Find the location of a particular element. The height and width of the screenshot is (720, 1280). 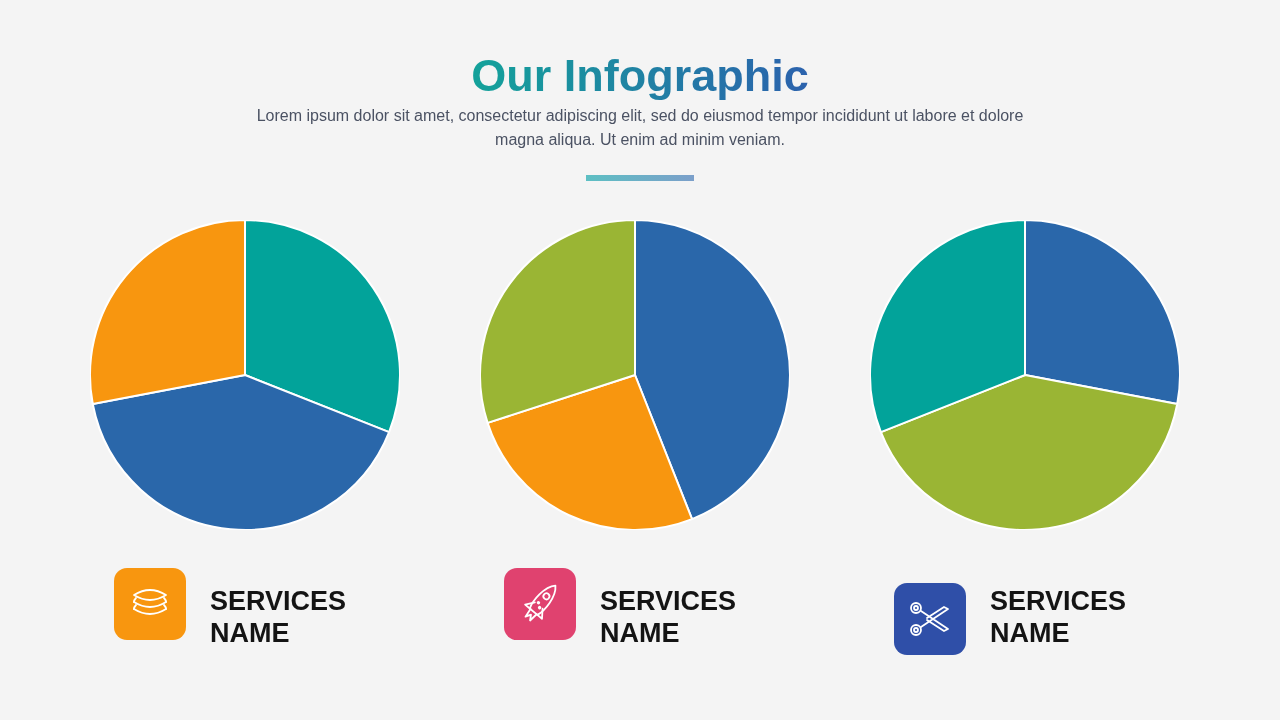

text: Lorem ipsum dolor sit amet, consectetur adipiscing elit, sed do eiusmod tempor incididunt ut labore et dolore magna aliqua. Ut enim ad minim veniam. is located at coordinates (640, 128).